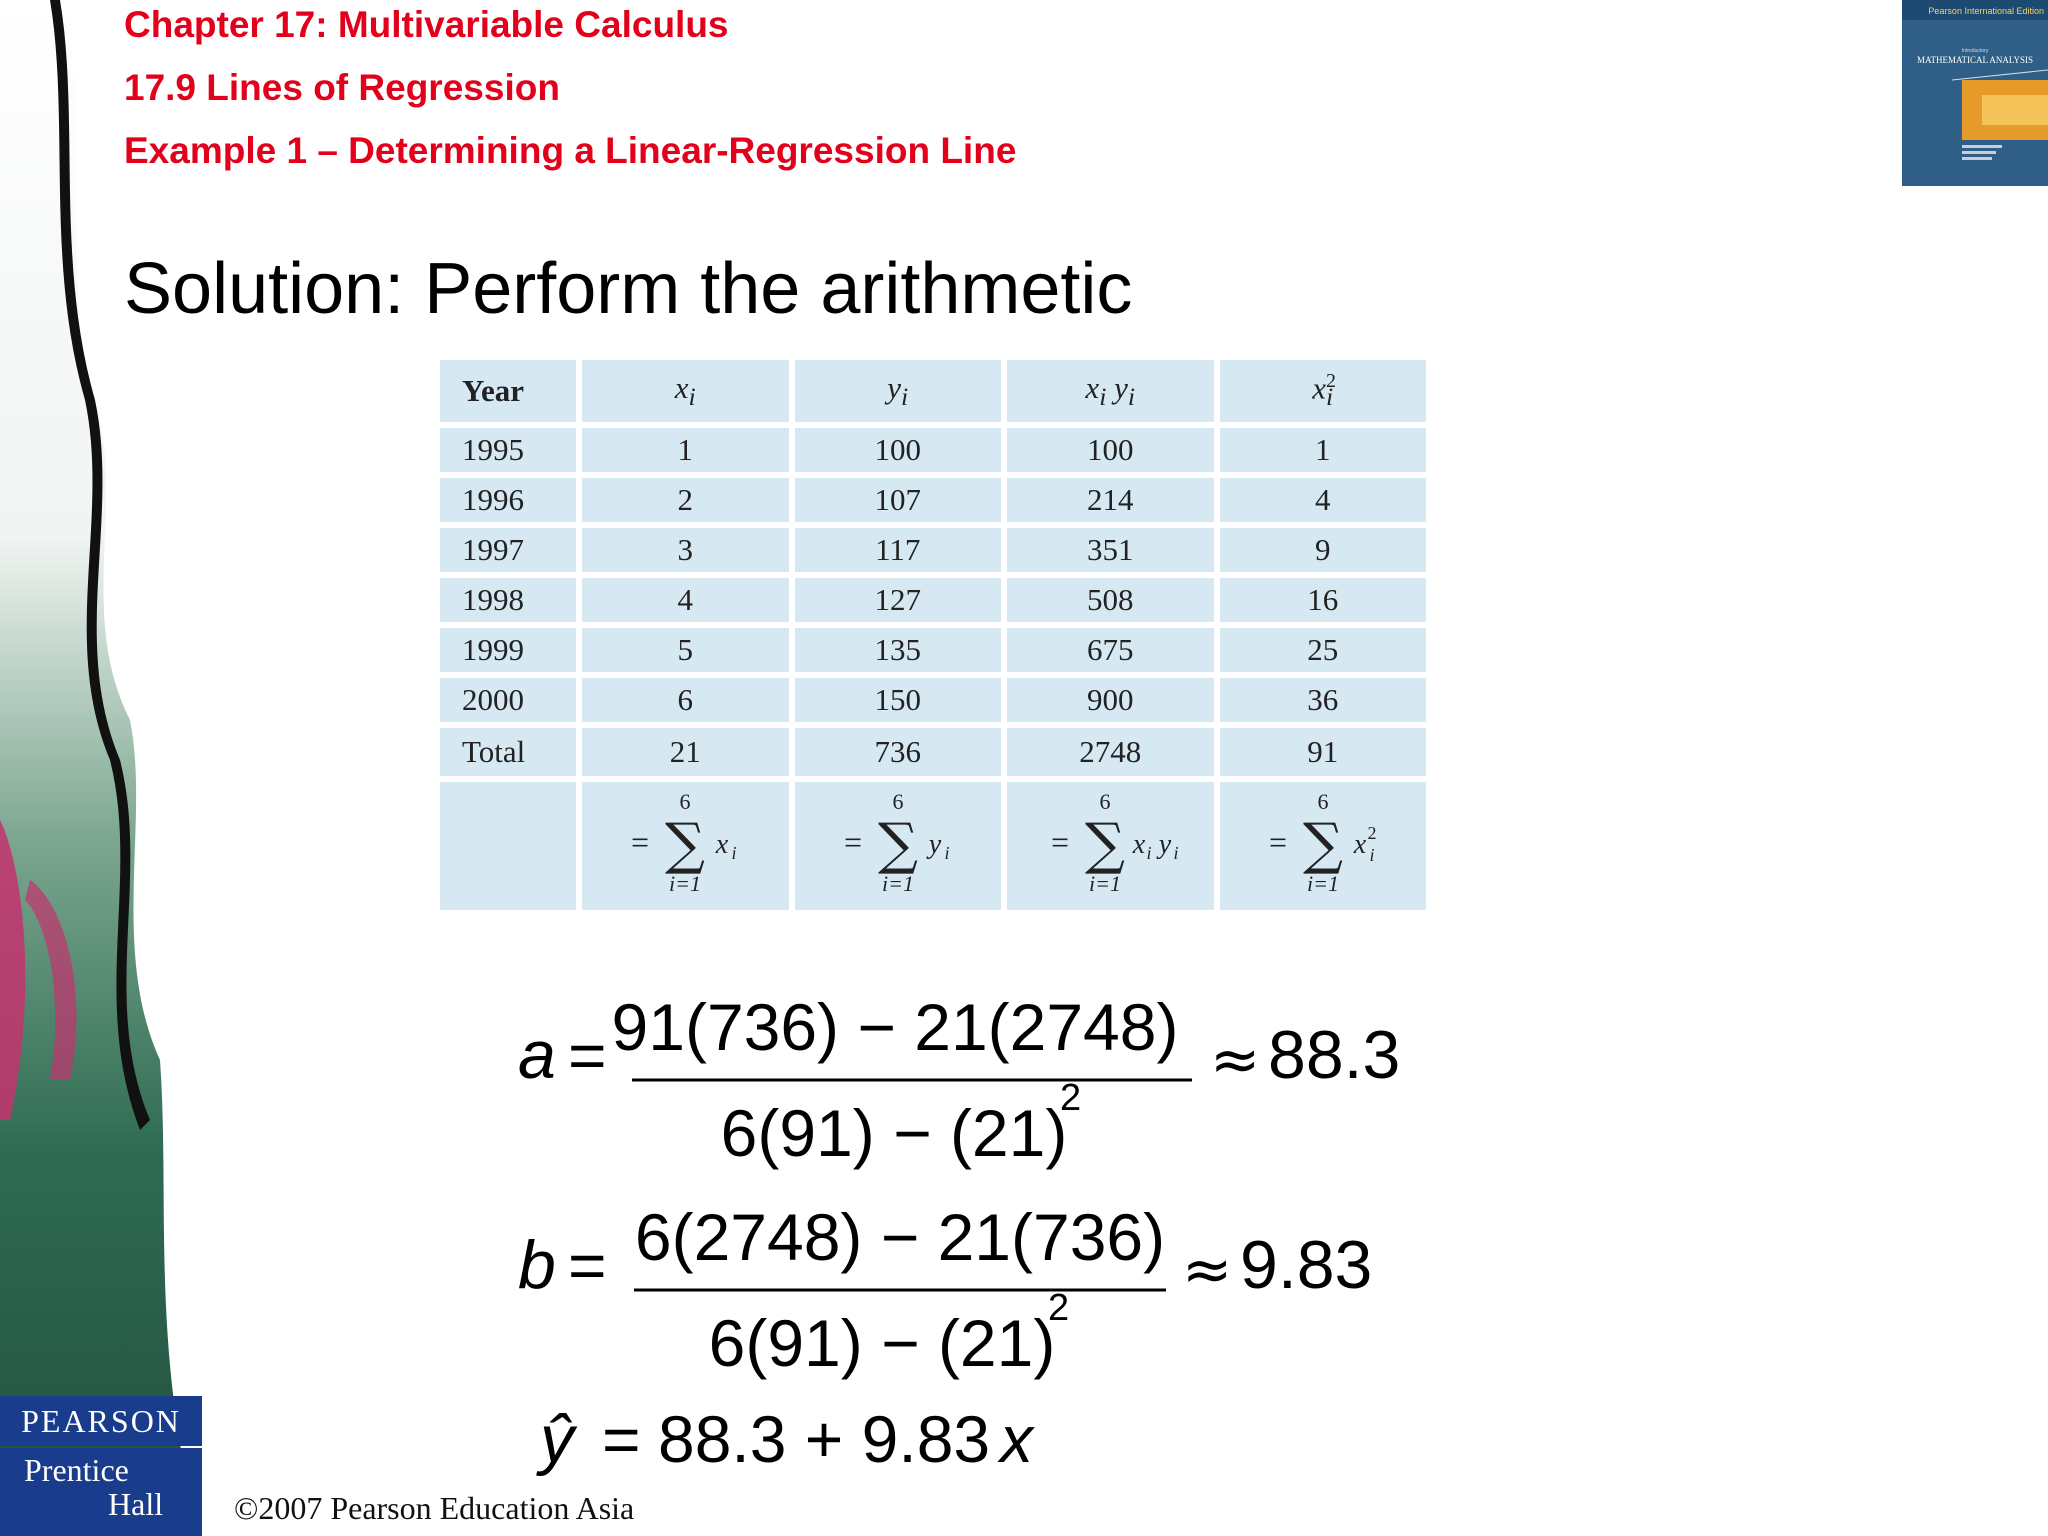 Image resolution: width=2048 pixels, height=1536 pixels. I want to click on formula-b-exp: 2, so click(1058, 1308).